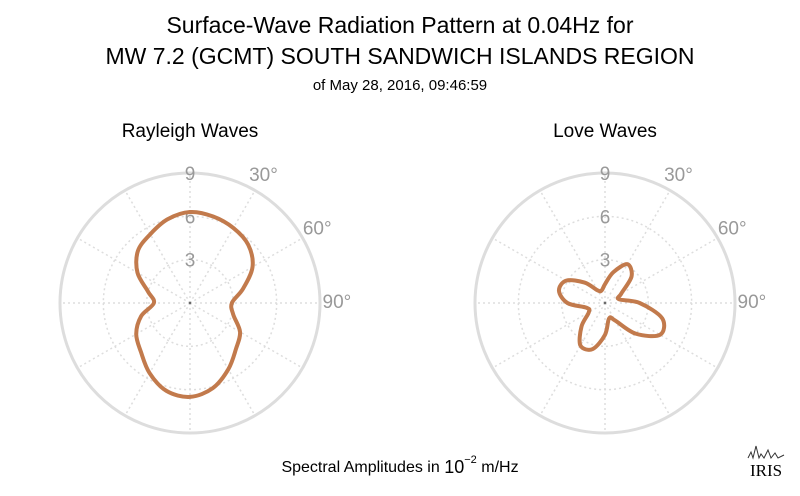  What do you see at coordinates (499, 467) in the screenshot?
I see `axis-label-unit: m/Hz` at bounding box center [499, 467].